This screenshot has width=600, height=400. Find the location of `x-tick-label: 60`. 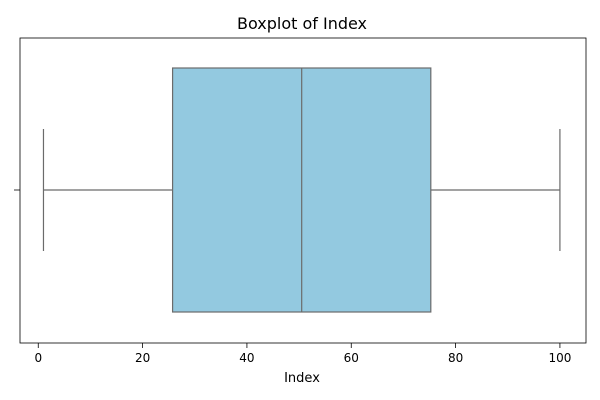

x-tick-label: 60 is located at coordinates (351, 358).